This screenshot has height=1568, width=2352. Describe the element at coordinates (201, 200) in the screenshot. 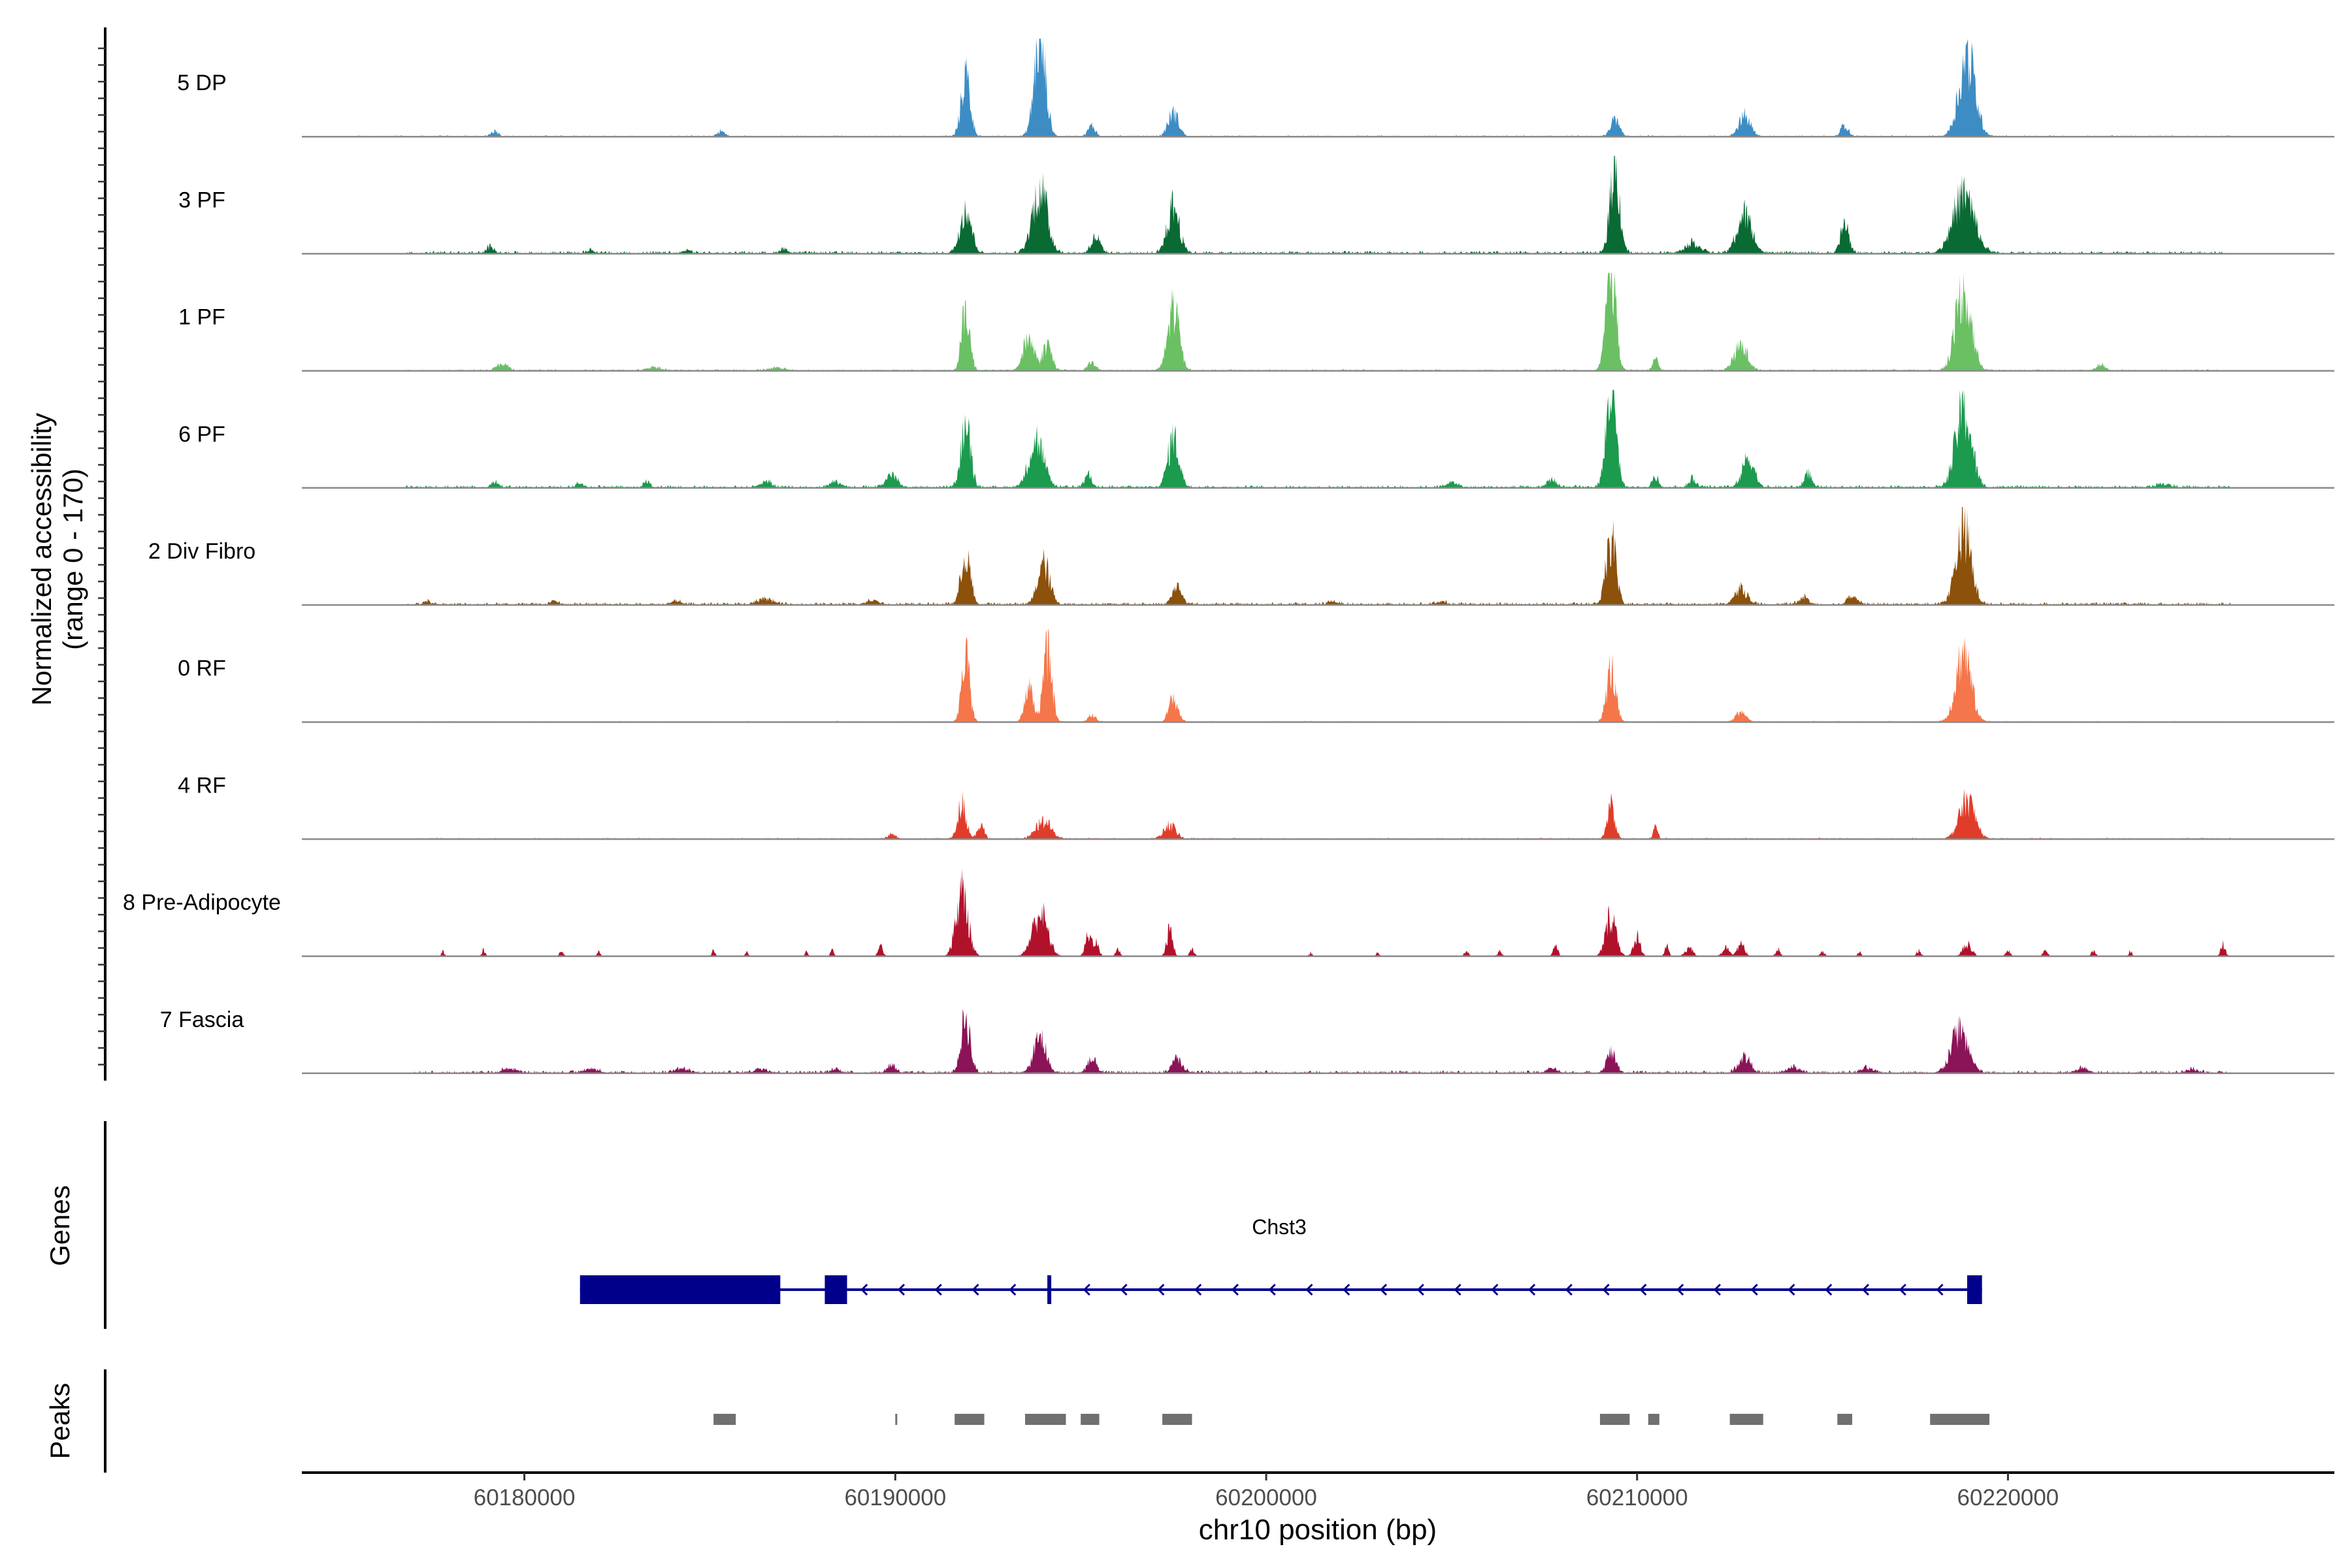

I see `track-label: 3 PF` at that location.